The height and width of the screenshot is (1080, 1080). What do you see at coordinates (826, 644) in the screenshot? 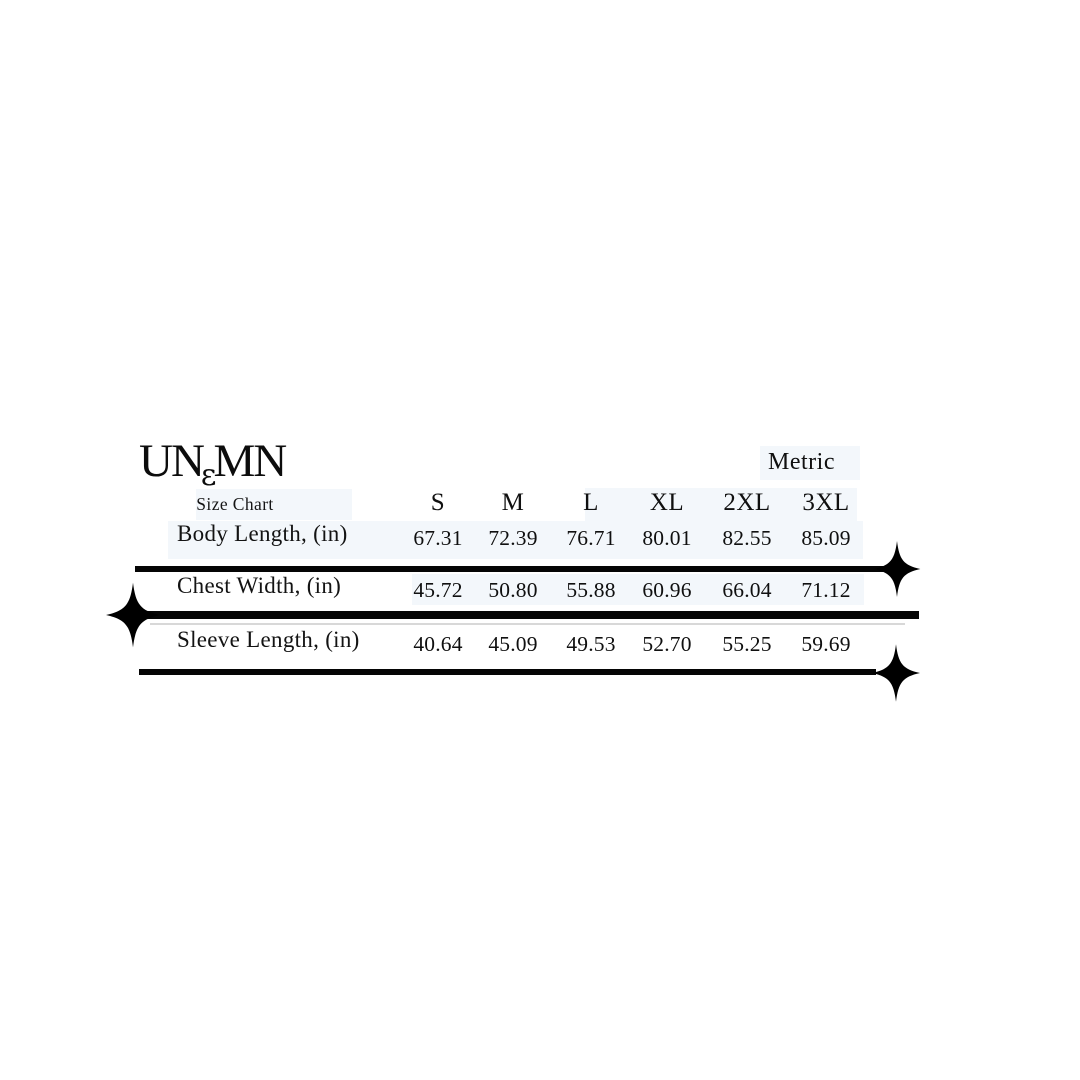
I see `table-cell: 59.69` at bounding box center [826, 644].